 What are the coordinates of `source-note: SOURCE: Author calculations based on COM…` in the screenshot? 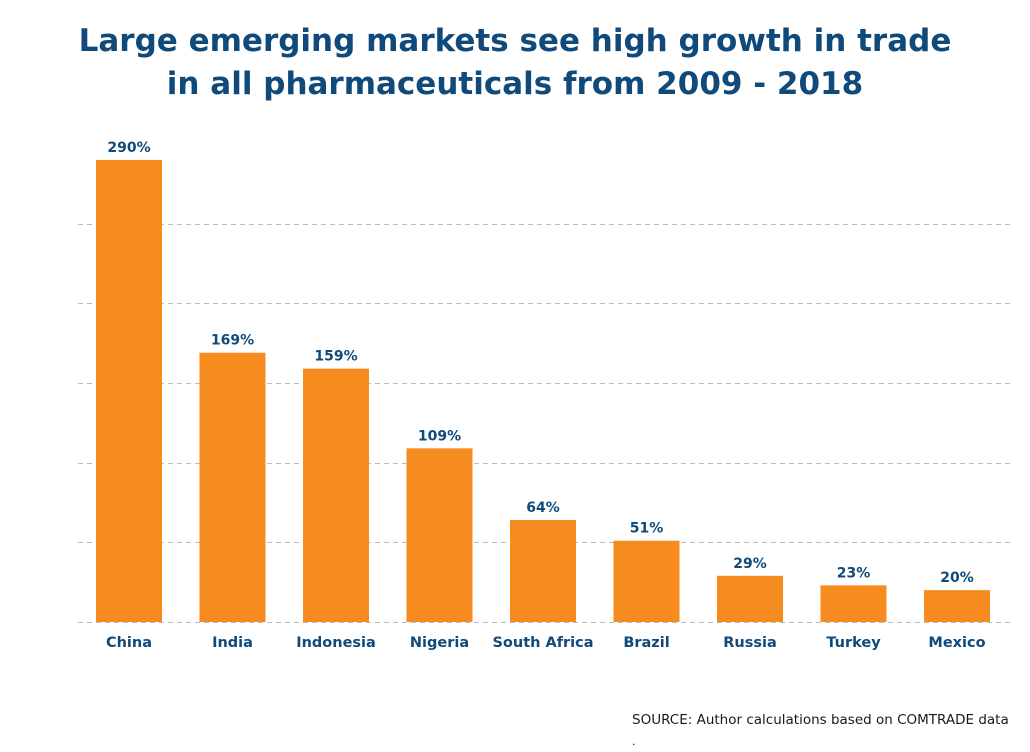 It's located at (820, 720).